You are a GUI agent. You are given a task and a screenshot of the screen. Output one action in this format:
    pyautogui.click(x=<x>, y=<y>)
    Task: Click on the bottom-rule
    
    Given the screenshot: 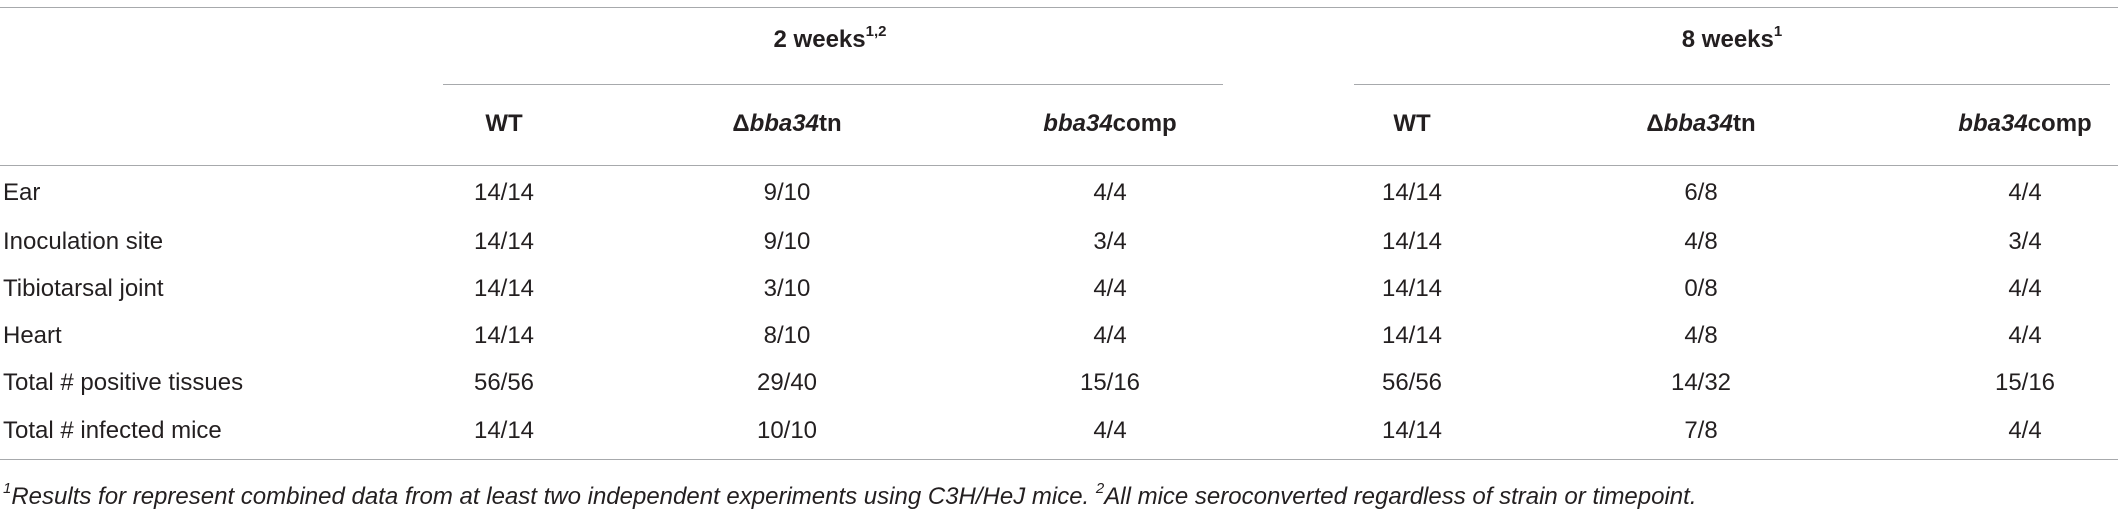 What is the action you would take?
    pyautogui.click(x=1059, y=459)
    